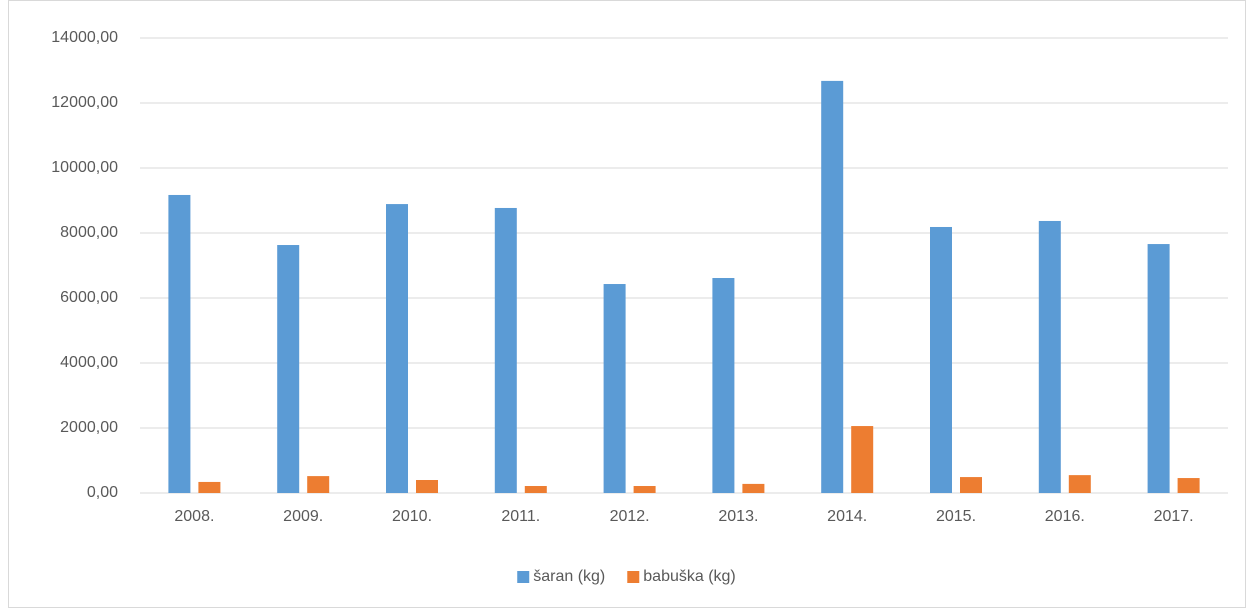 The width and height of the screenshot is (1247, 609). What do you see at coordinates (689, 576) in the screenshot?
I see `legend-label: babuška (kg)` at bounding box center [689, 576].